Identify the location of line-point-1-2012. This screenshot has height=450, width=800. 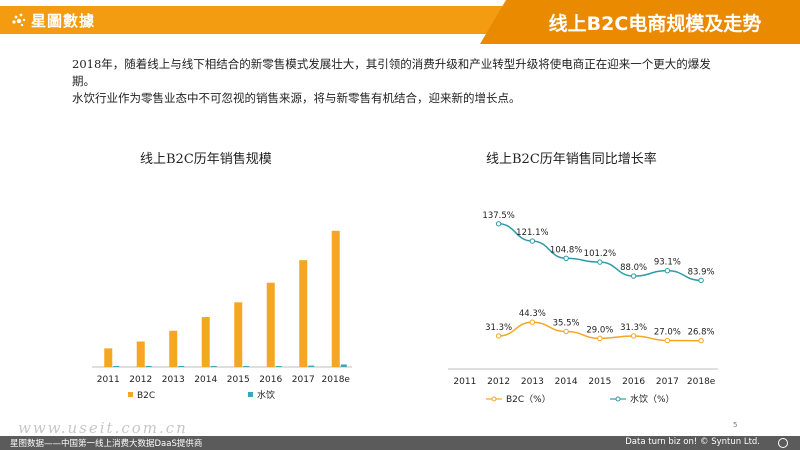
(498, 224).